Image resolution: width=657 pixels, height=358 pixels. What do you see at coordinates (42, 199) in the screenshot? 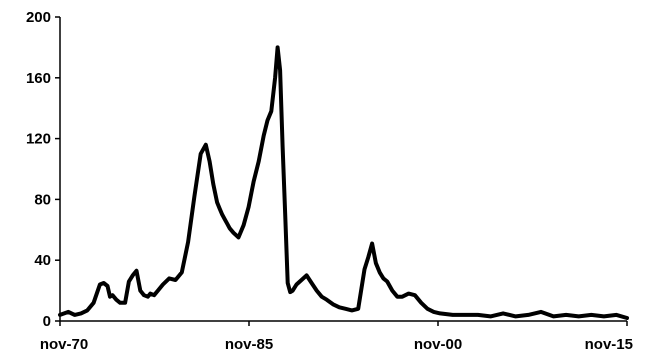
I see `y-tick-label: 80` at bounding box center [42, 199].